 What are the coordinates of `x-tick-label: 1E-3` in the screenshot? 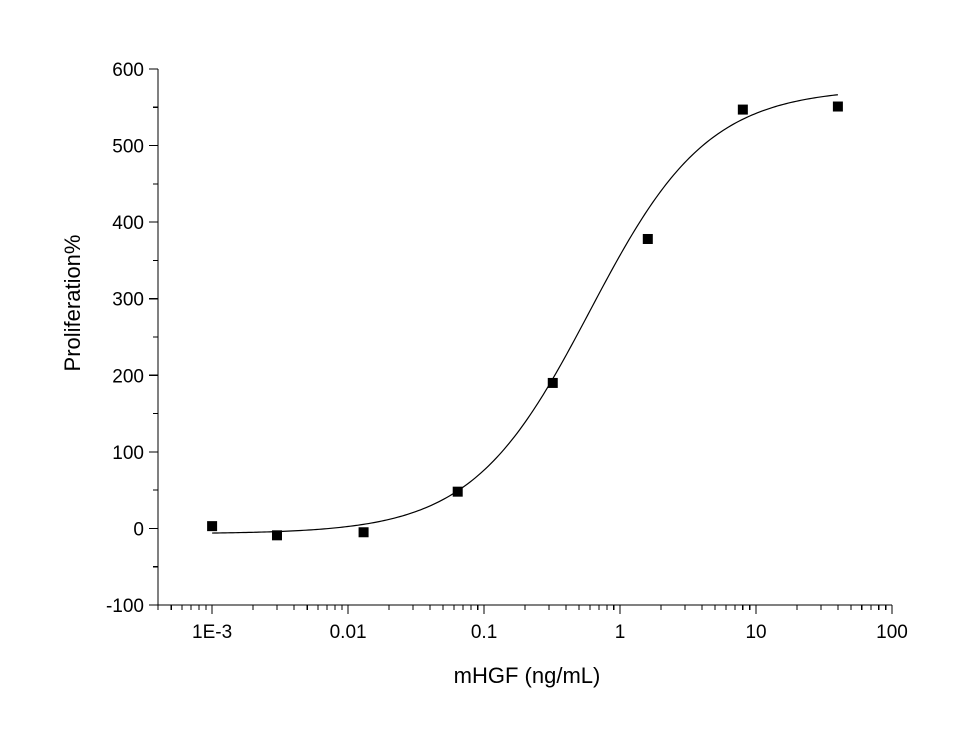 It's located at (212, 632).